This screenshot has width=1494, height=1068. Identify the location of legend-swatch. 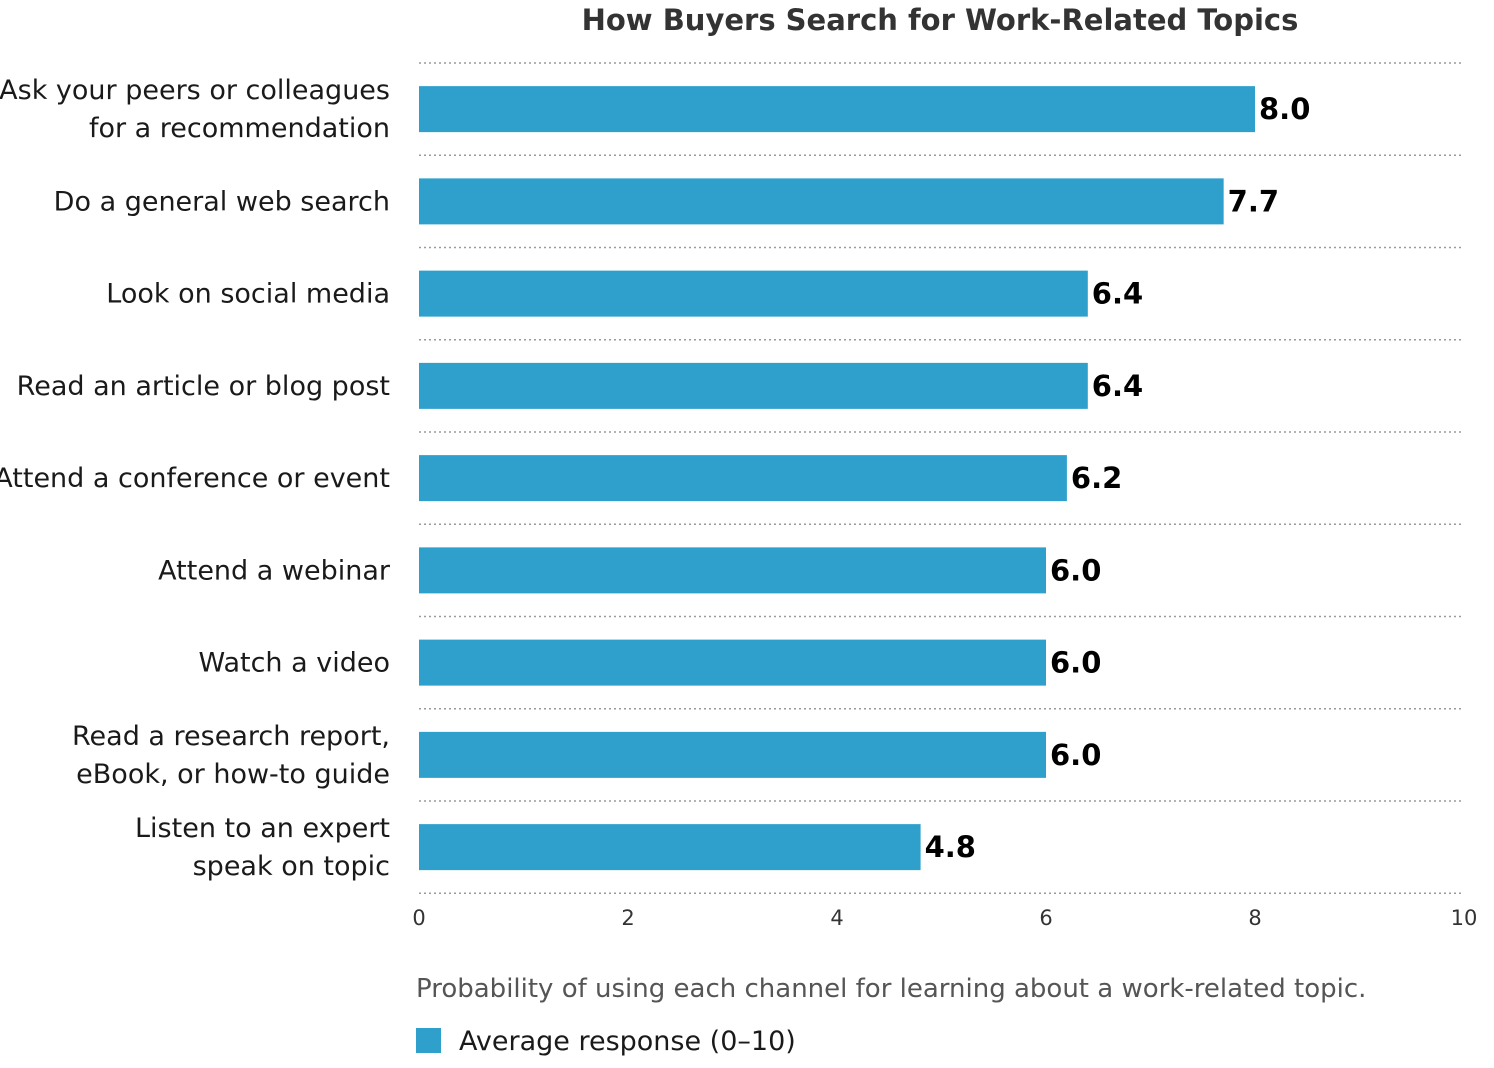
(428, 1040).